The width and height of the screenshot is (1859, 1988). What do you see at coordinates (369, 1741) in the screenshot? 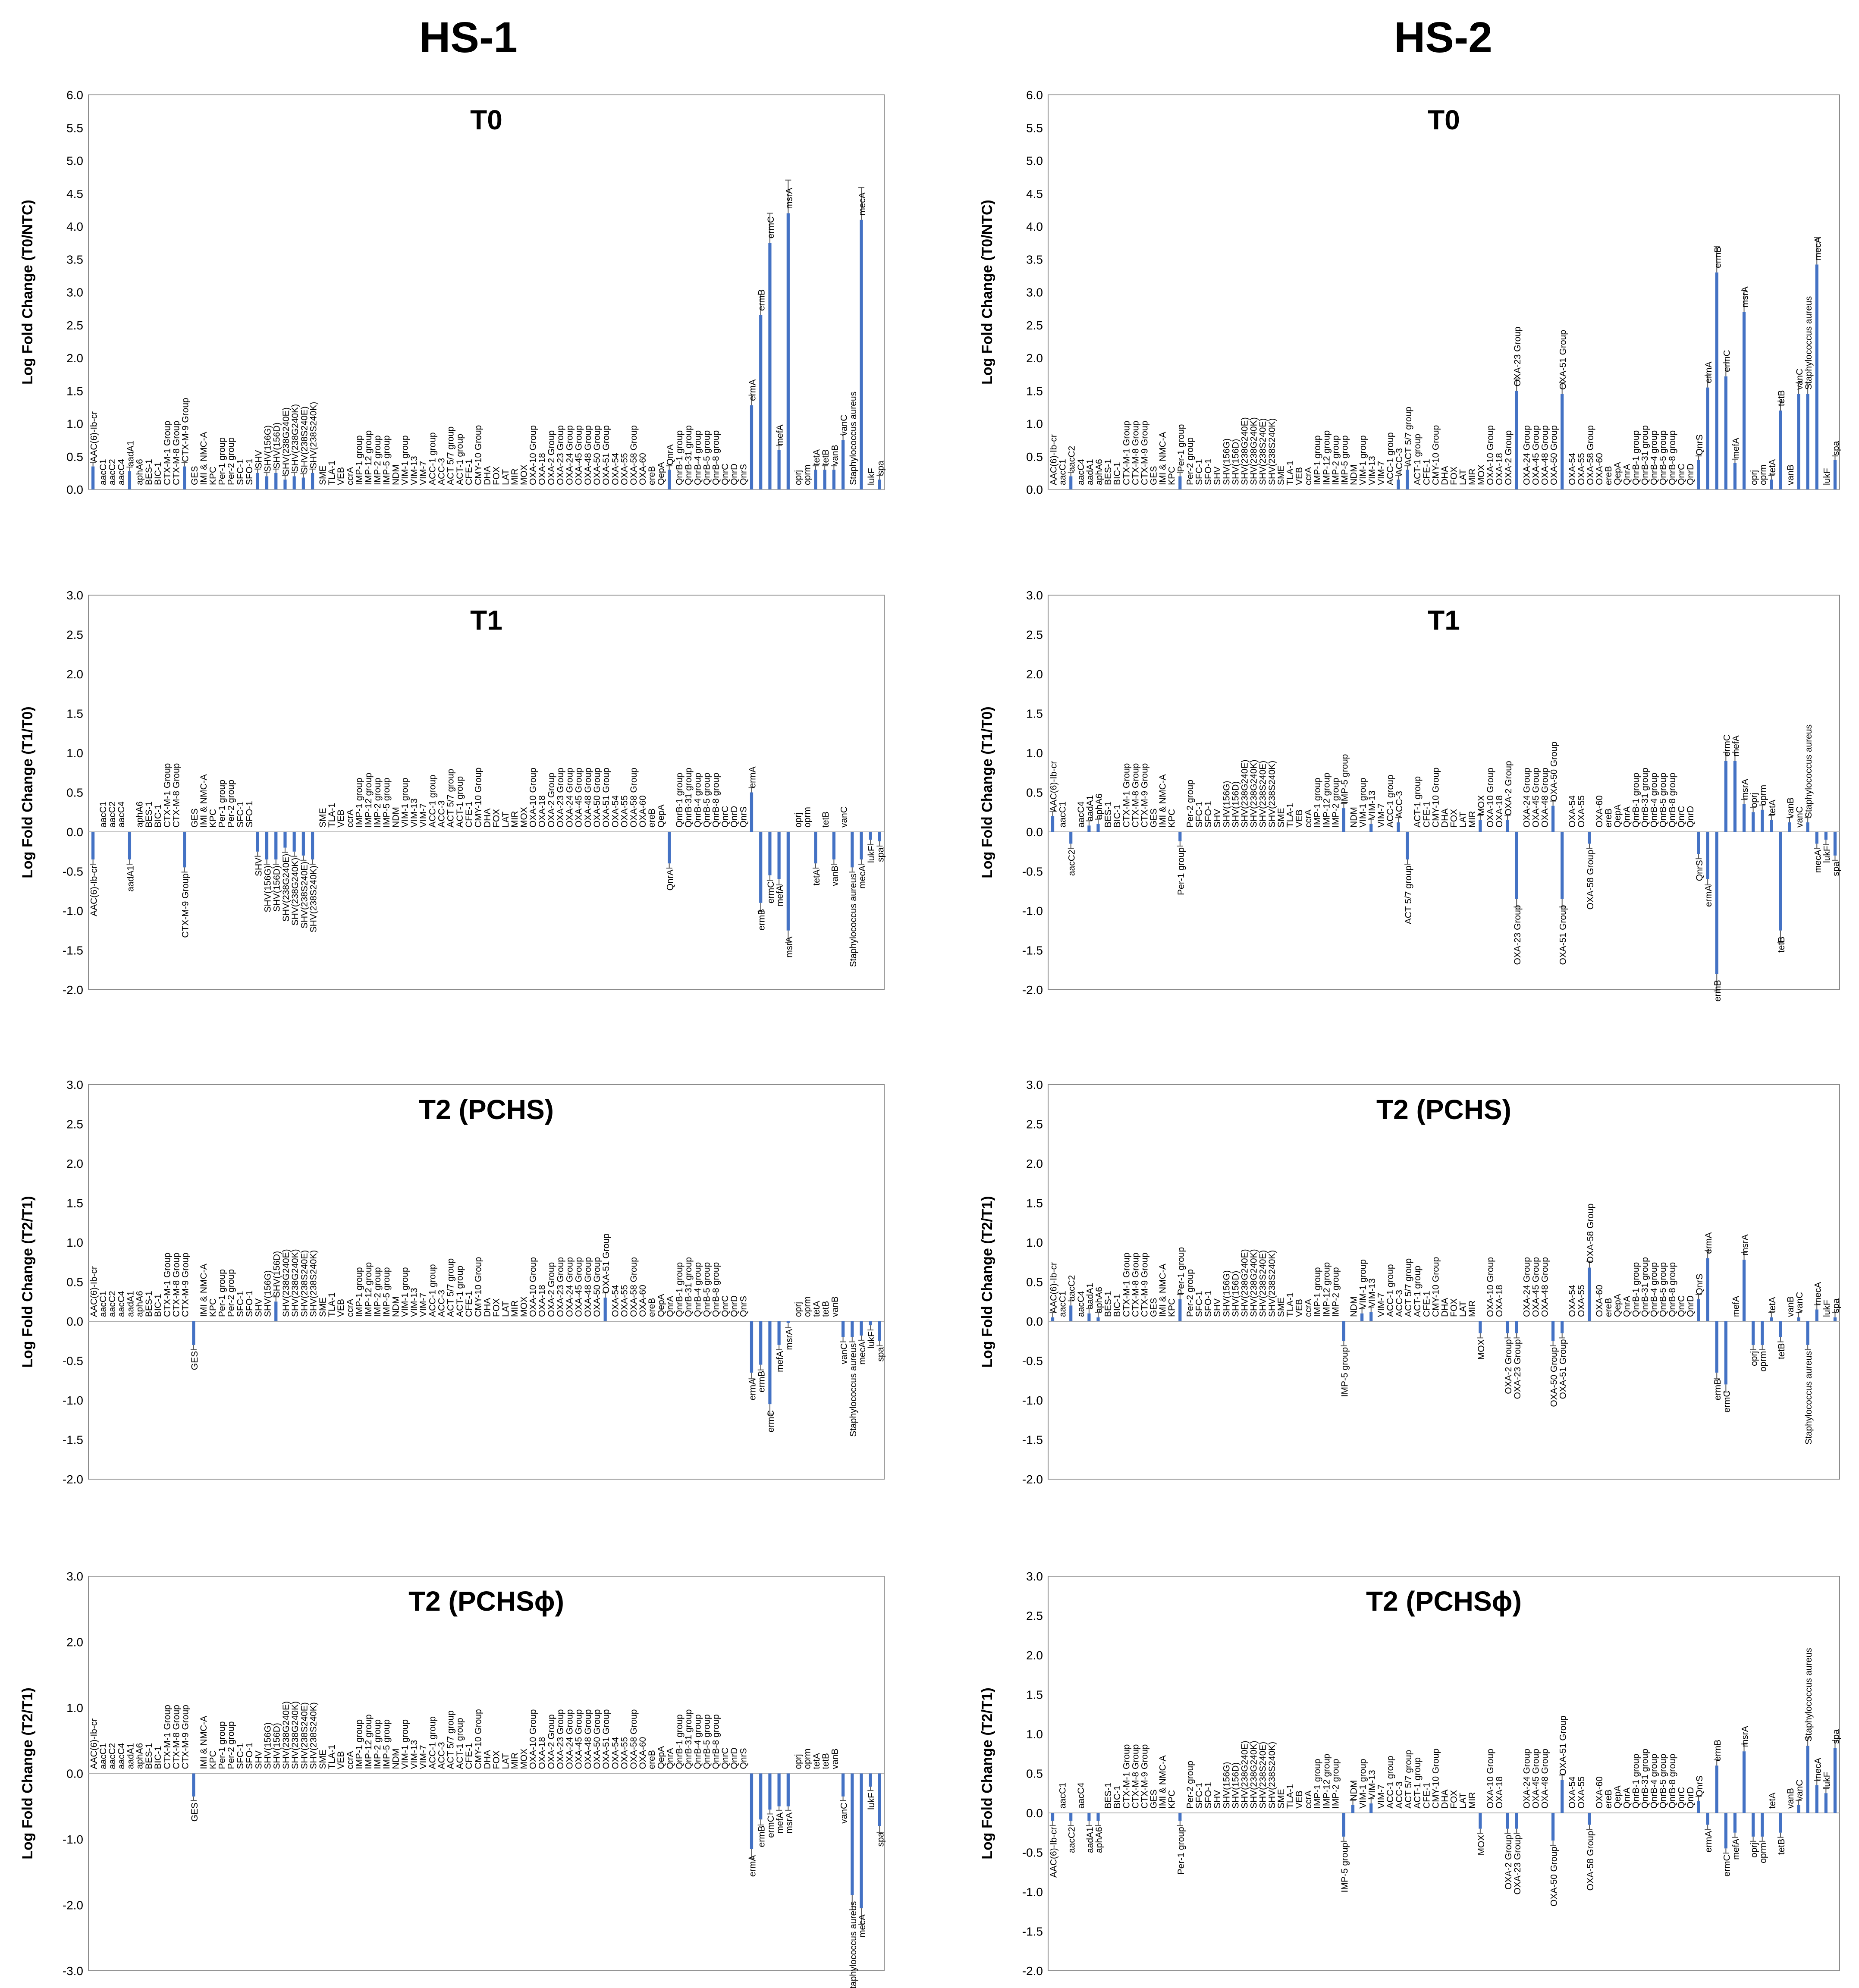
I see `category-label: IMP-12 group` at bounding box center [369, 1741].